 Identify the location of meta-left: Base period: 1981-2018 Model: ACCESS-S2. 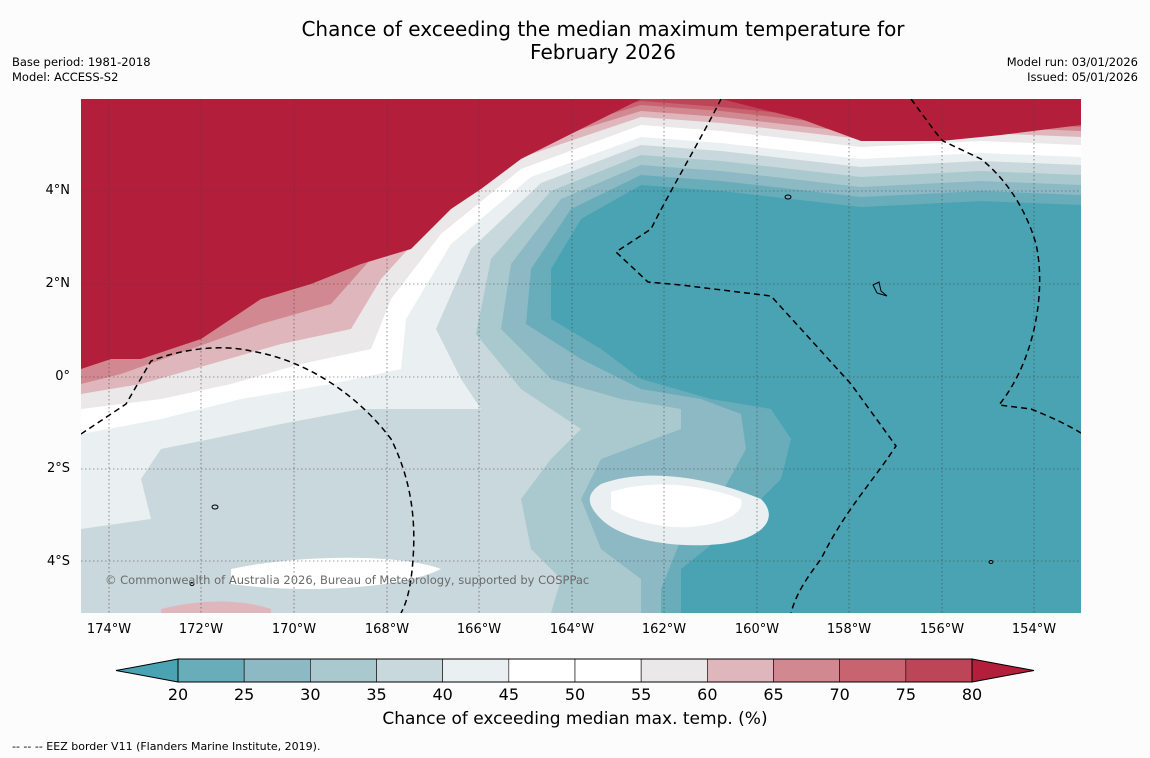
(81, 70).